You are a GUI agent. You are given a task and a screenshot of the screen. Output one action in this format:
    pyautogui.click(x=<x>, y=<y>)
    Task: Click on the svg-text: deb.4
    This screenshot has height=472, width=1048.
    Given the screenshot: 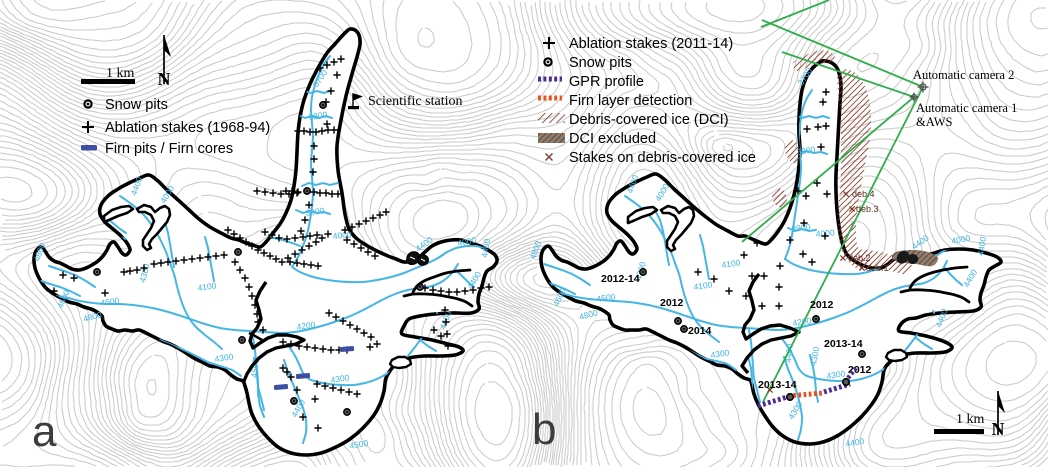 What is the action you would take?
    pyautogui.click(x=863, y=194)
    